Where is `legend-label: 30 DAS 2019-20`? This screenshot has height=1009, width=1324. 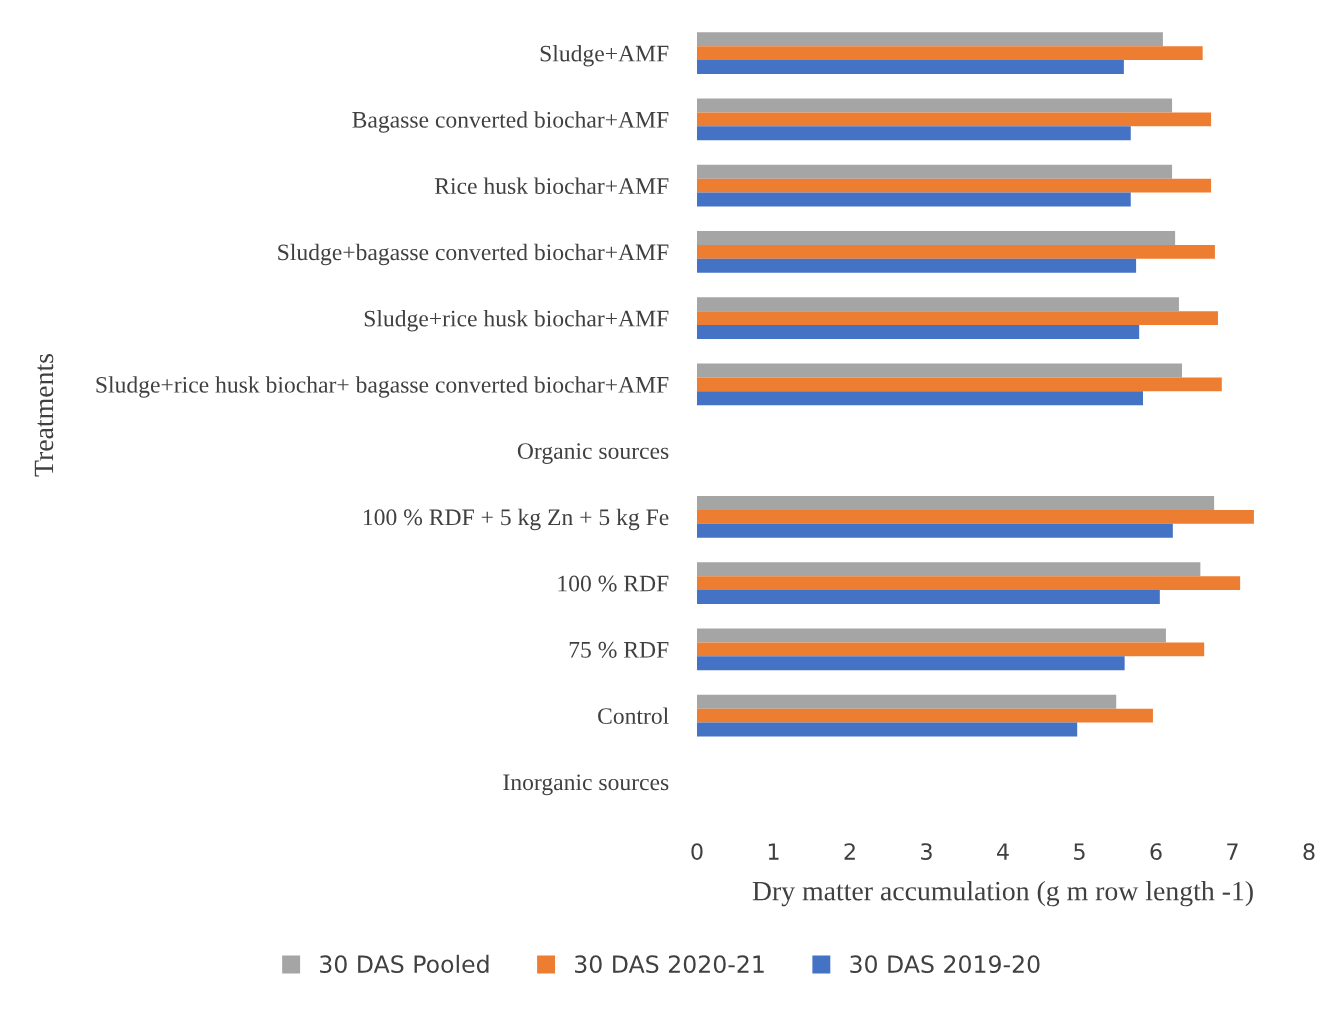 legend-label: 30 DAS 2019-20 is located at coordinates (945, 964).